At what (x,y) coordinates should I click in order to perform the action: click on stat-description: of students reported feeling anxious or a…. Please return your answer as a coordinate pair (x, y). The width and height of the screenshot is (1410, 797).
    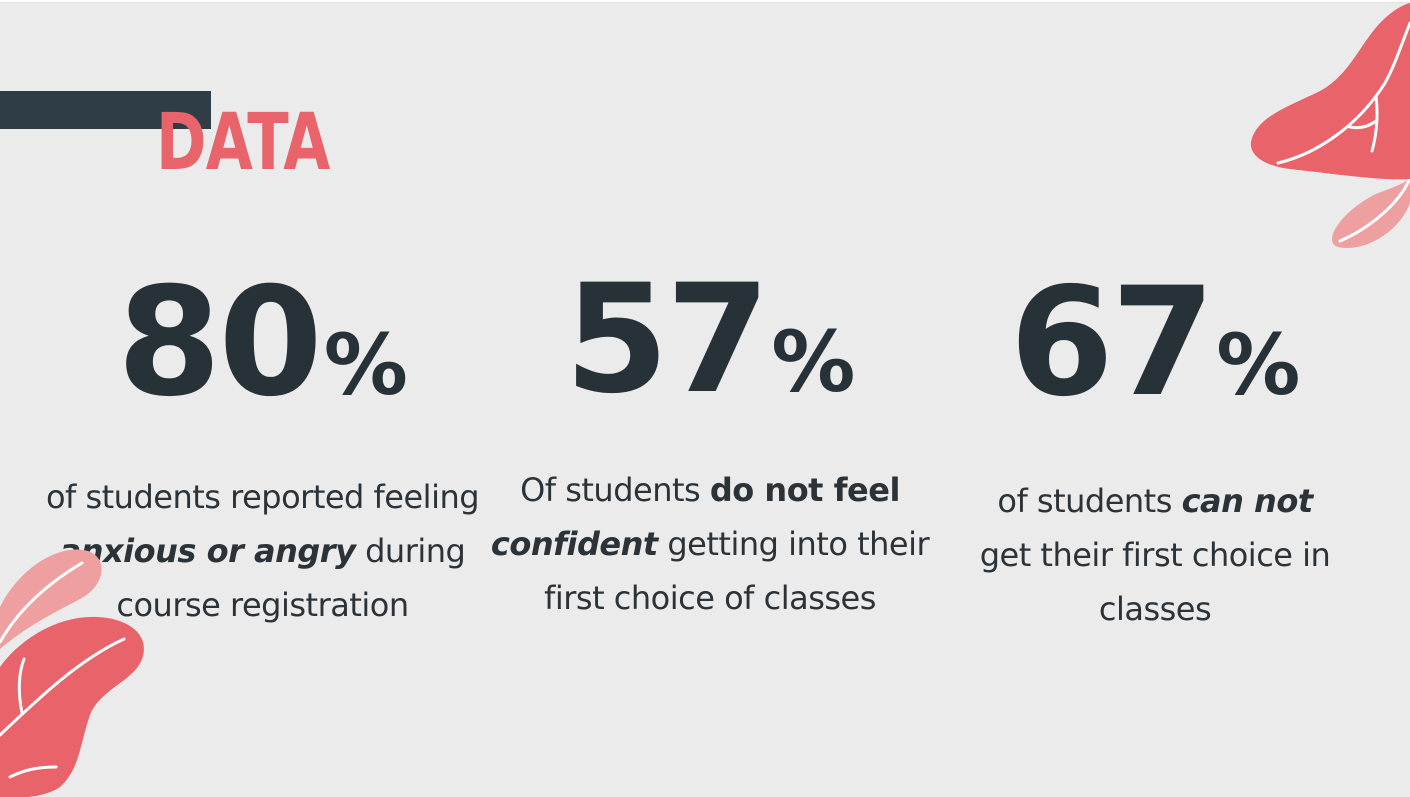
    Looking at the image, I should click on (262, 551).